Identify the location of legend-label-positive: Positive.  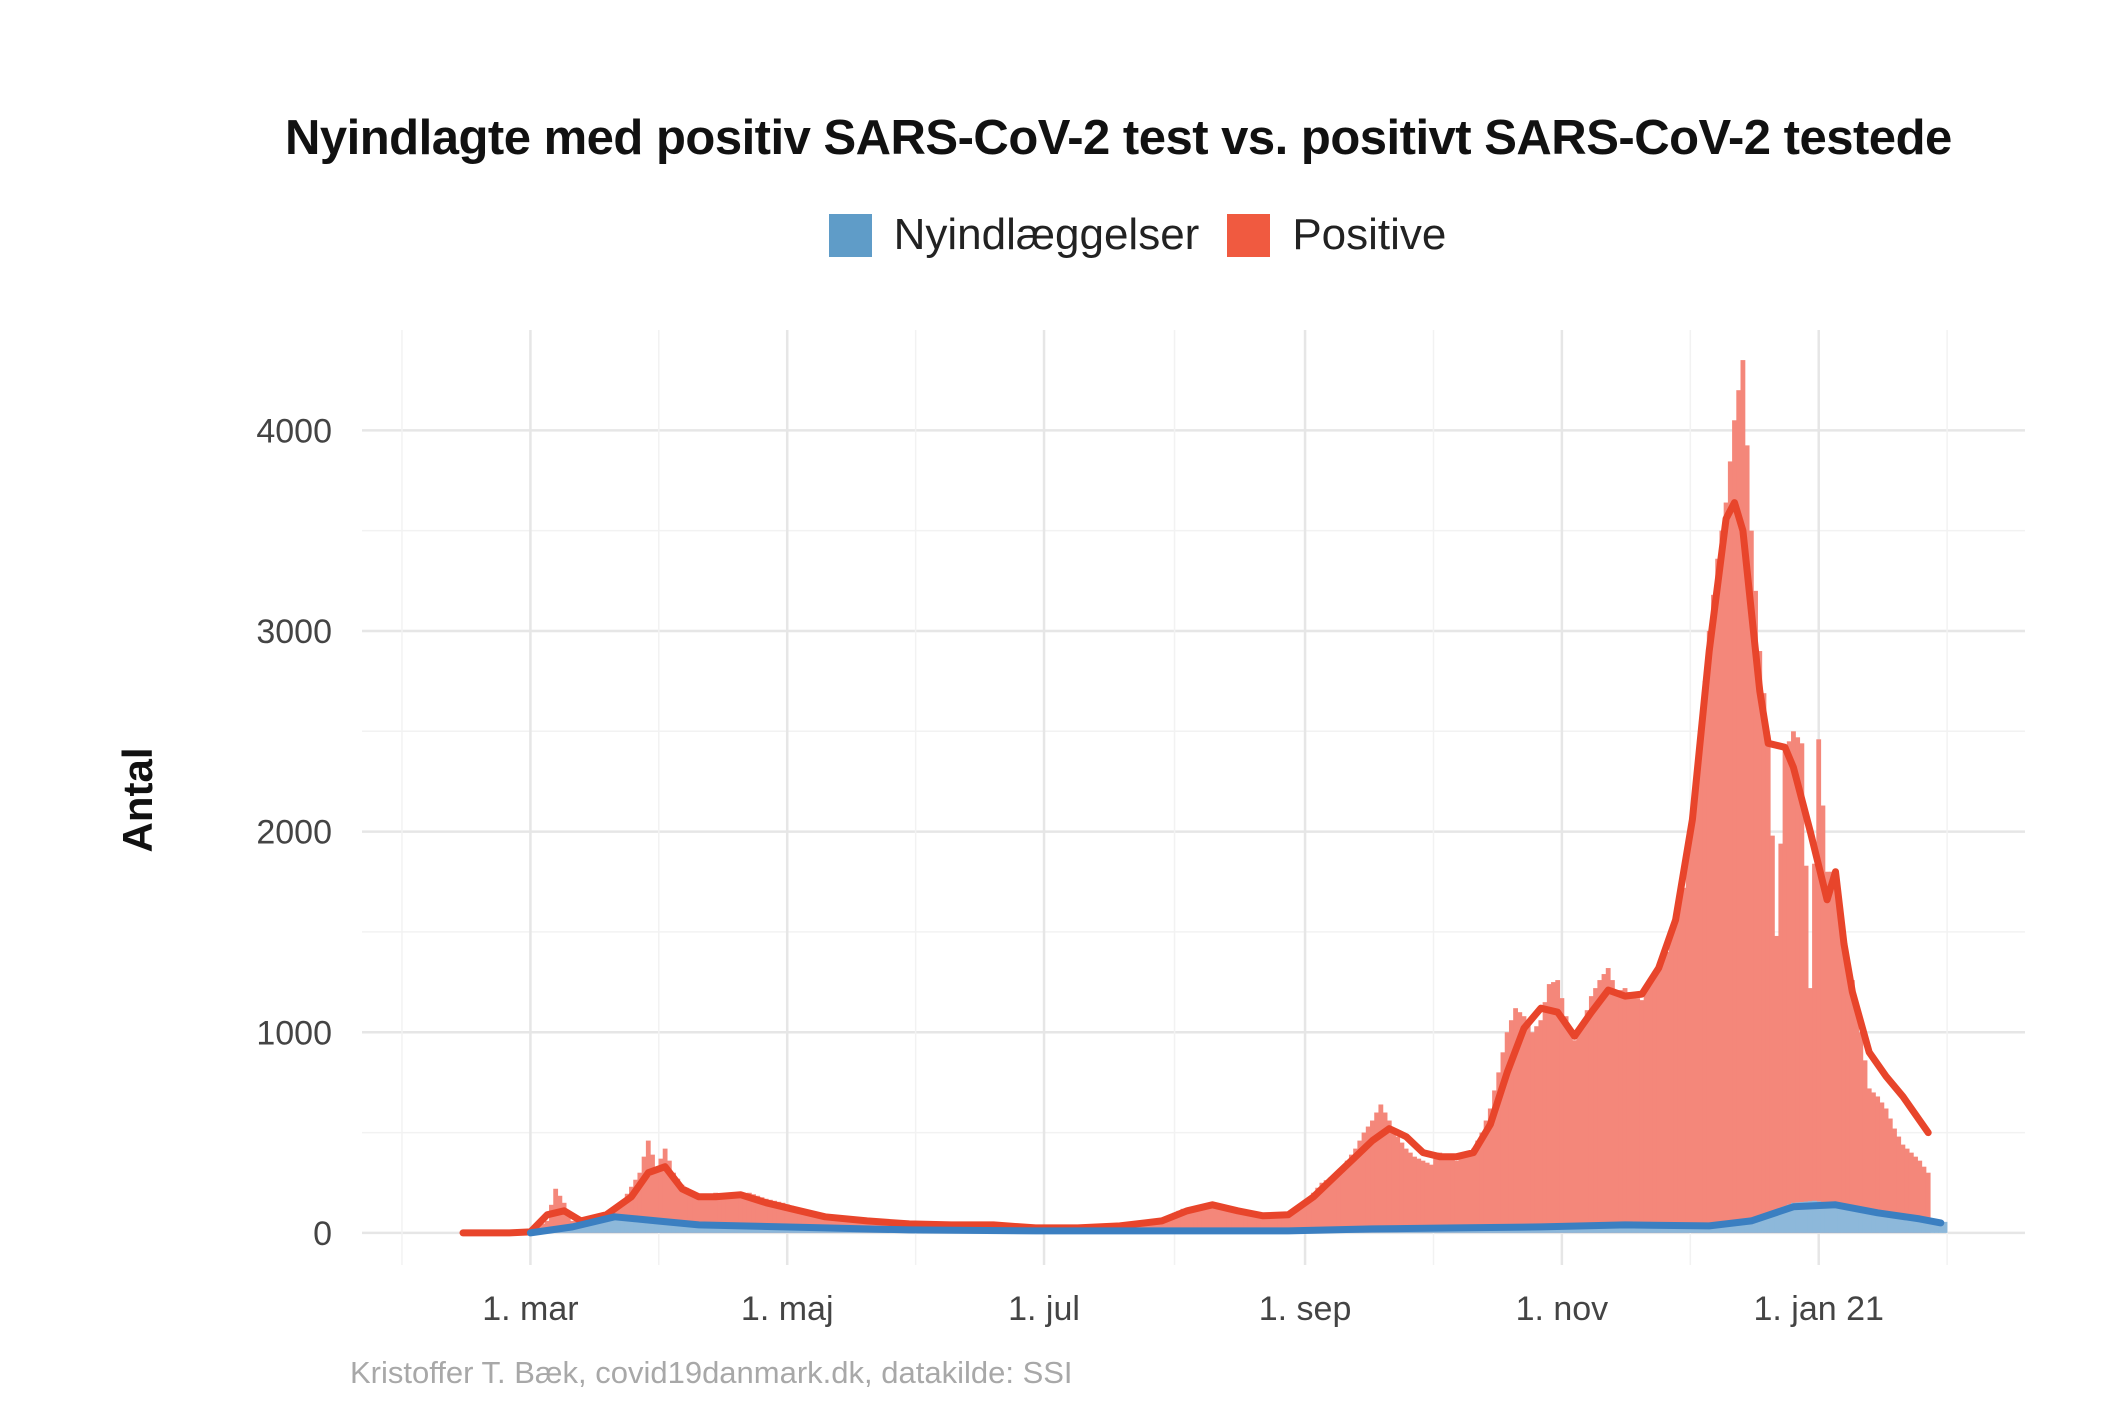
(1369, 234).